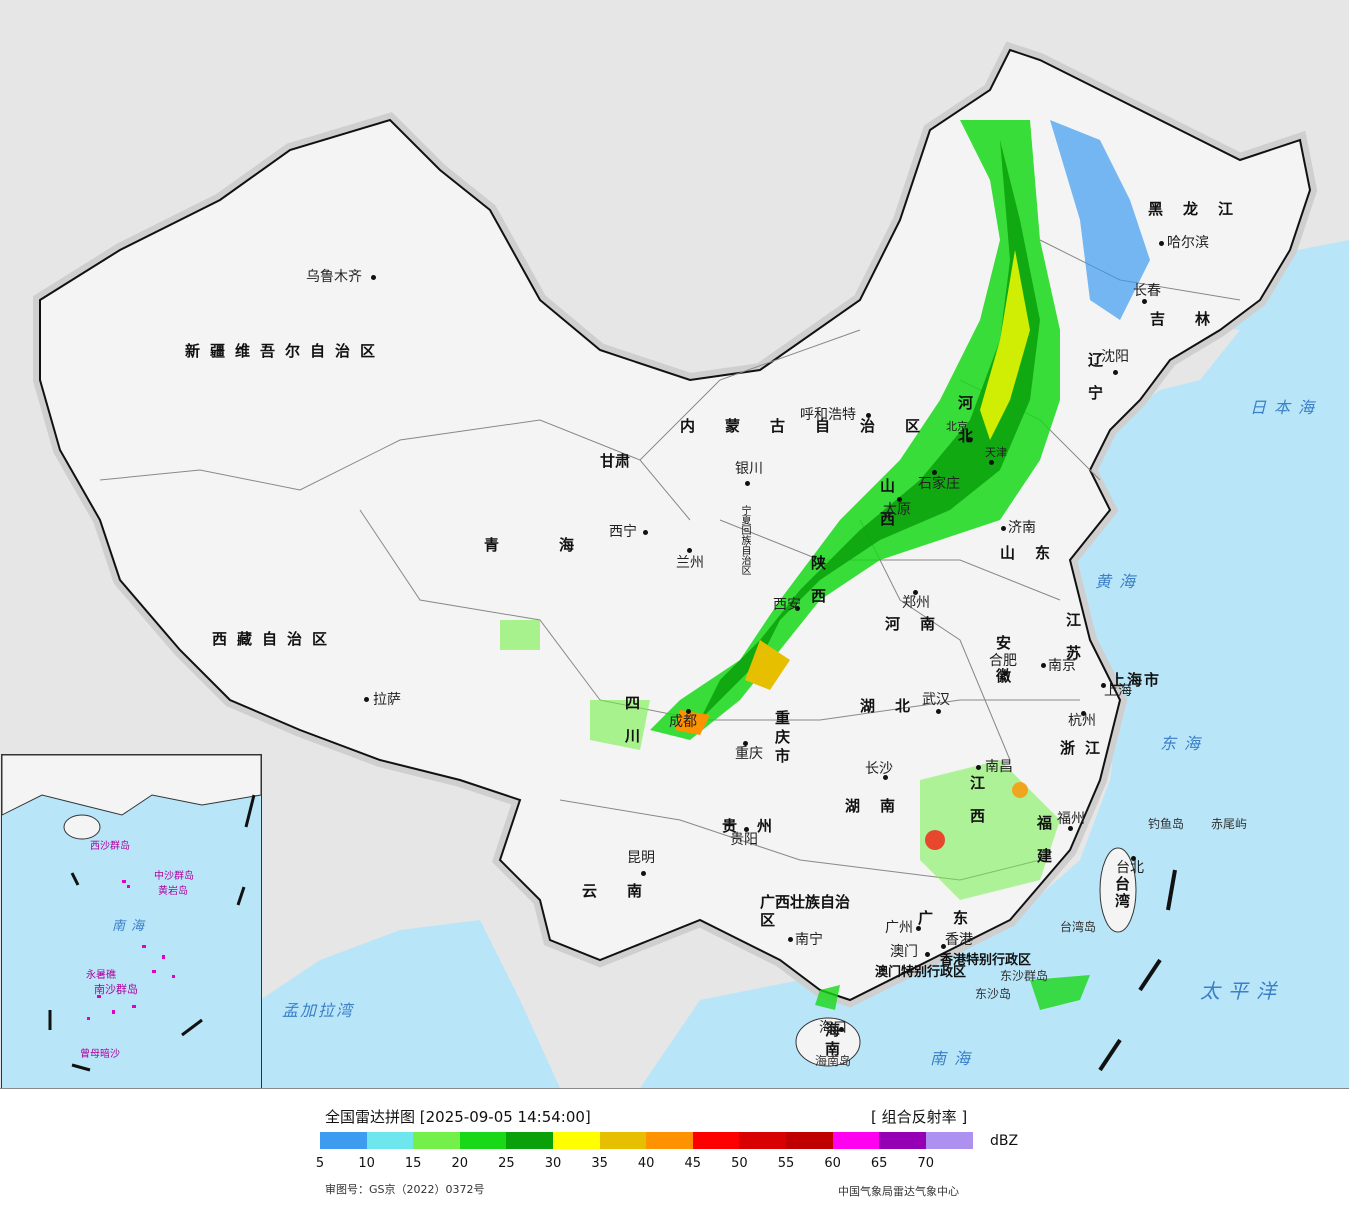 Image resolution: width=1349 pixels, height=1209 pixels. I want to click on city-label: 兰州, so click(690, 563).